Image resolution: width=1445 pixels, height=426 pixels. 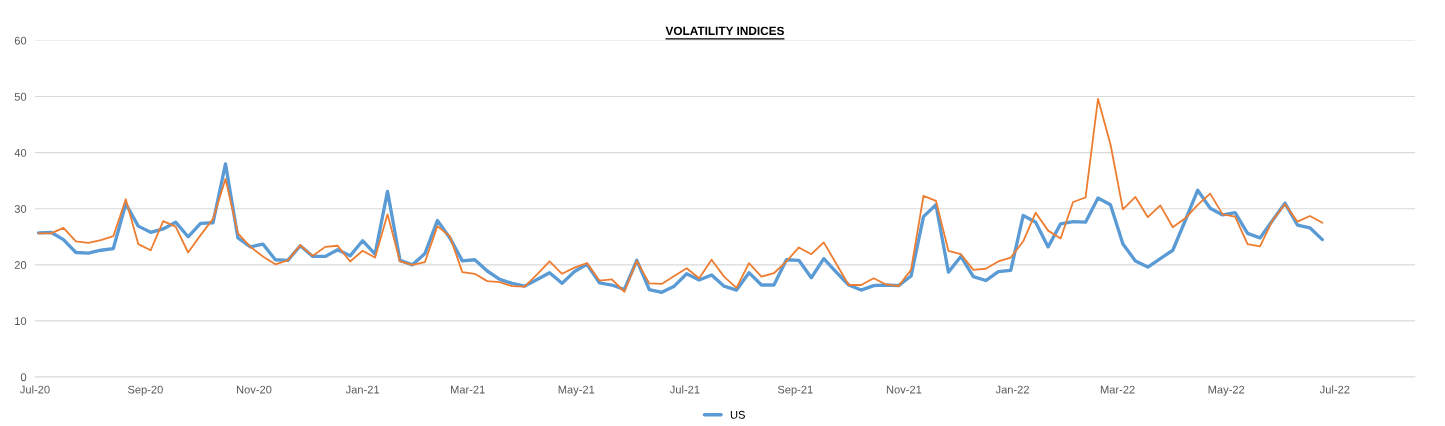 I want to click on x-tick-label: Sep-20, so click(x=145, y=390).